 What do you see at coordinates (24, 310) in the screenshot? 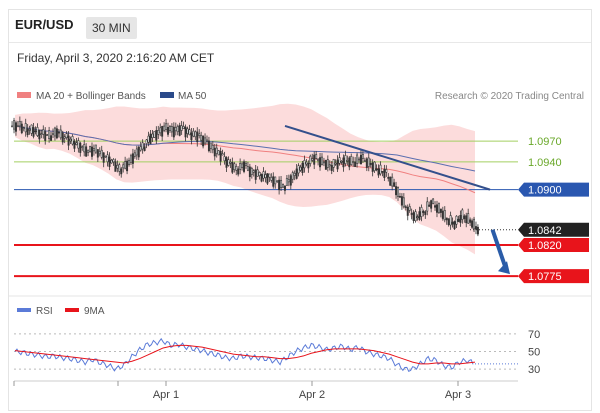
I see `rsi-legend-swatch` at bounding box center [24, 310].